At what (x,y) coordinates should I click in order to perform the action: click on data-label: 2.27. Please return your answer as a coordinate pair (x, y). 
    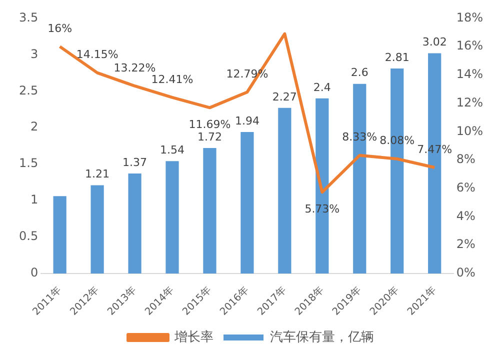
    Looking at the image, I should click on (284, 97).